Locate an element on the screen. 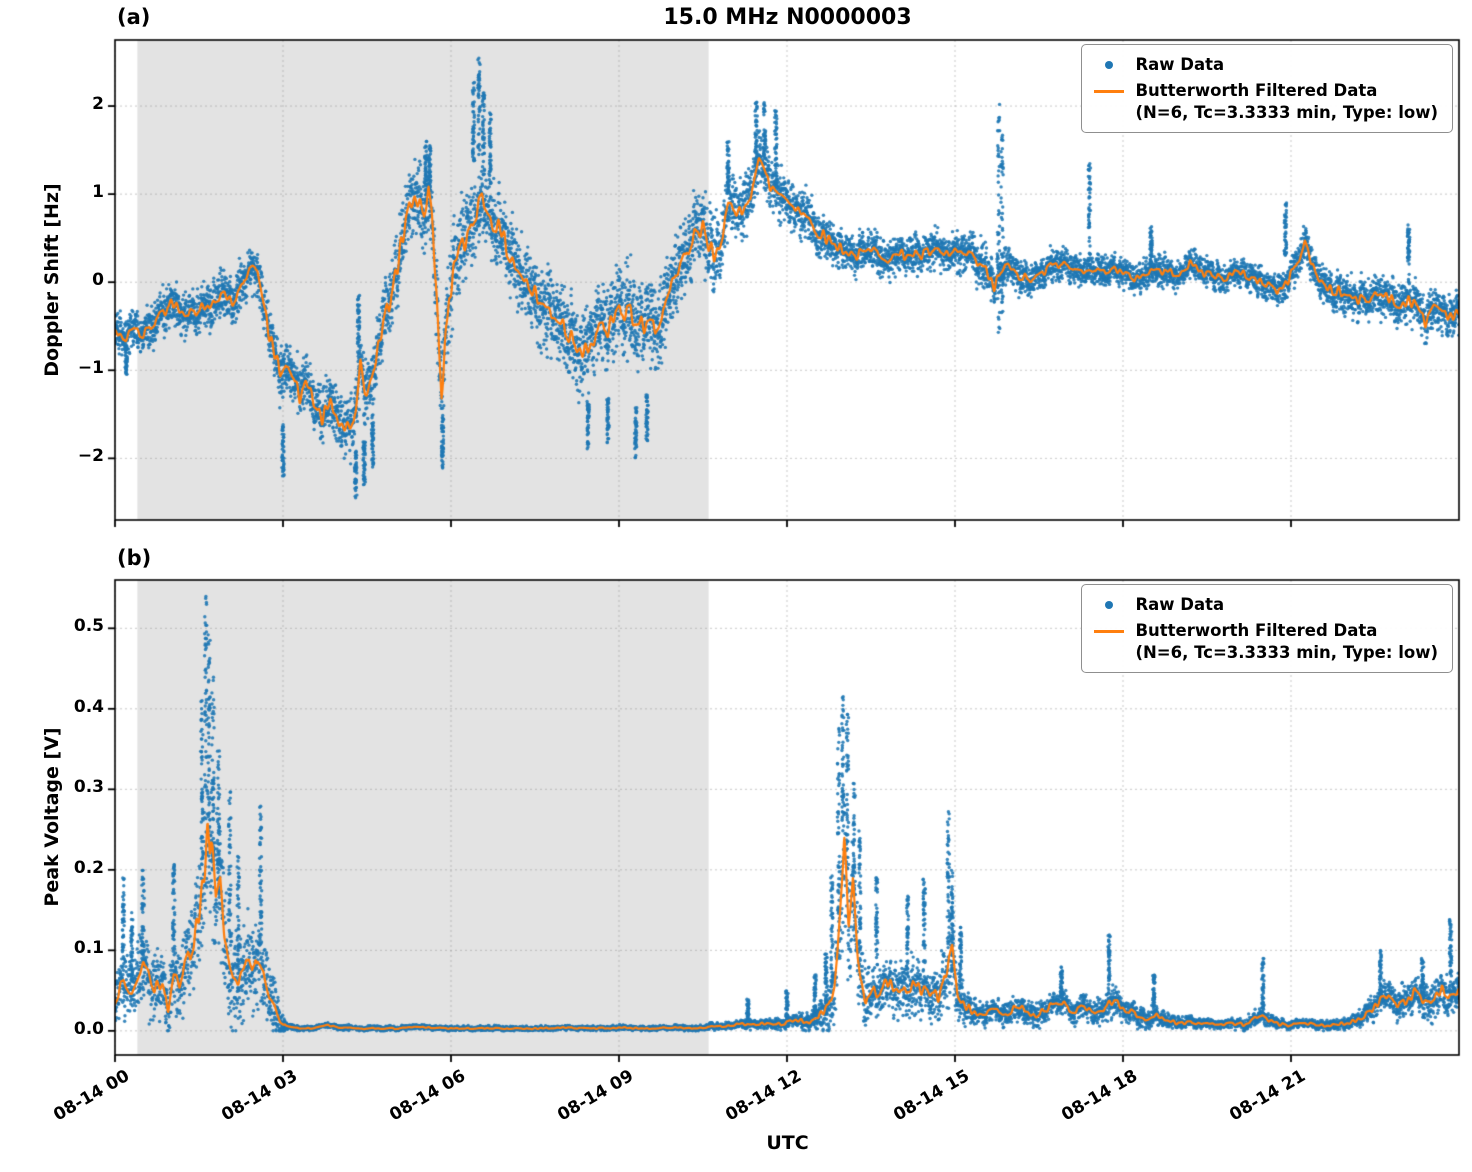 This screenshot has width=1472, height=1172. y-tick-label: 1 is located at coordinates (98, 192).